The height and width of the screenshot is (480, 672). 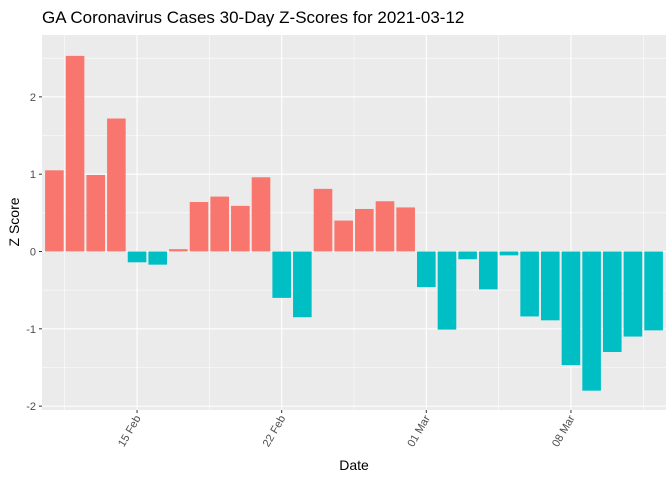 I want to click on y-tick-label: 0, so click(x=33, y=252).